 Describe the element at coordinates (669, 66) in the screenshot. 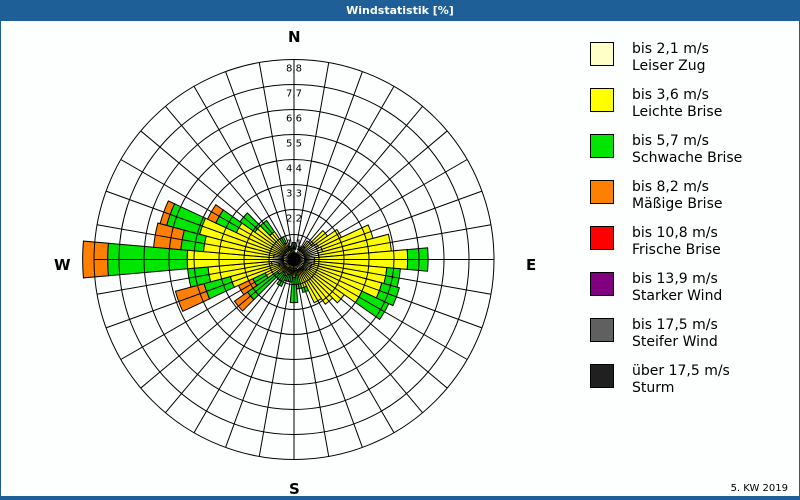

I see `legend-label: Leiser Zug` at that location.